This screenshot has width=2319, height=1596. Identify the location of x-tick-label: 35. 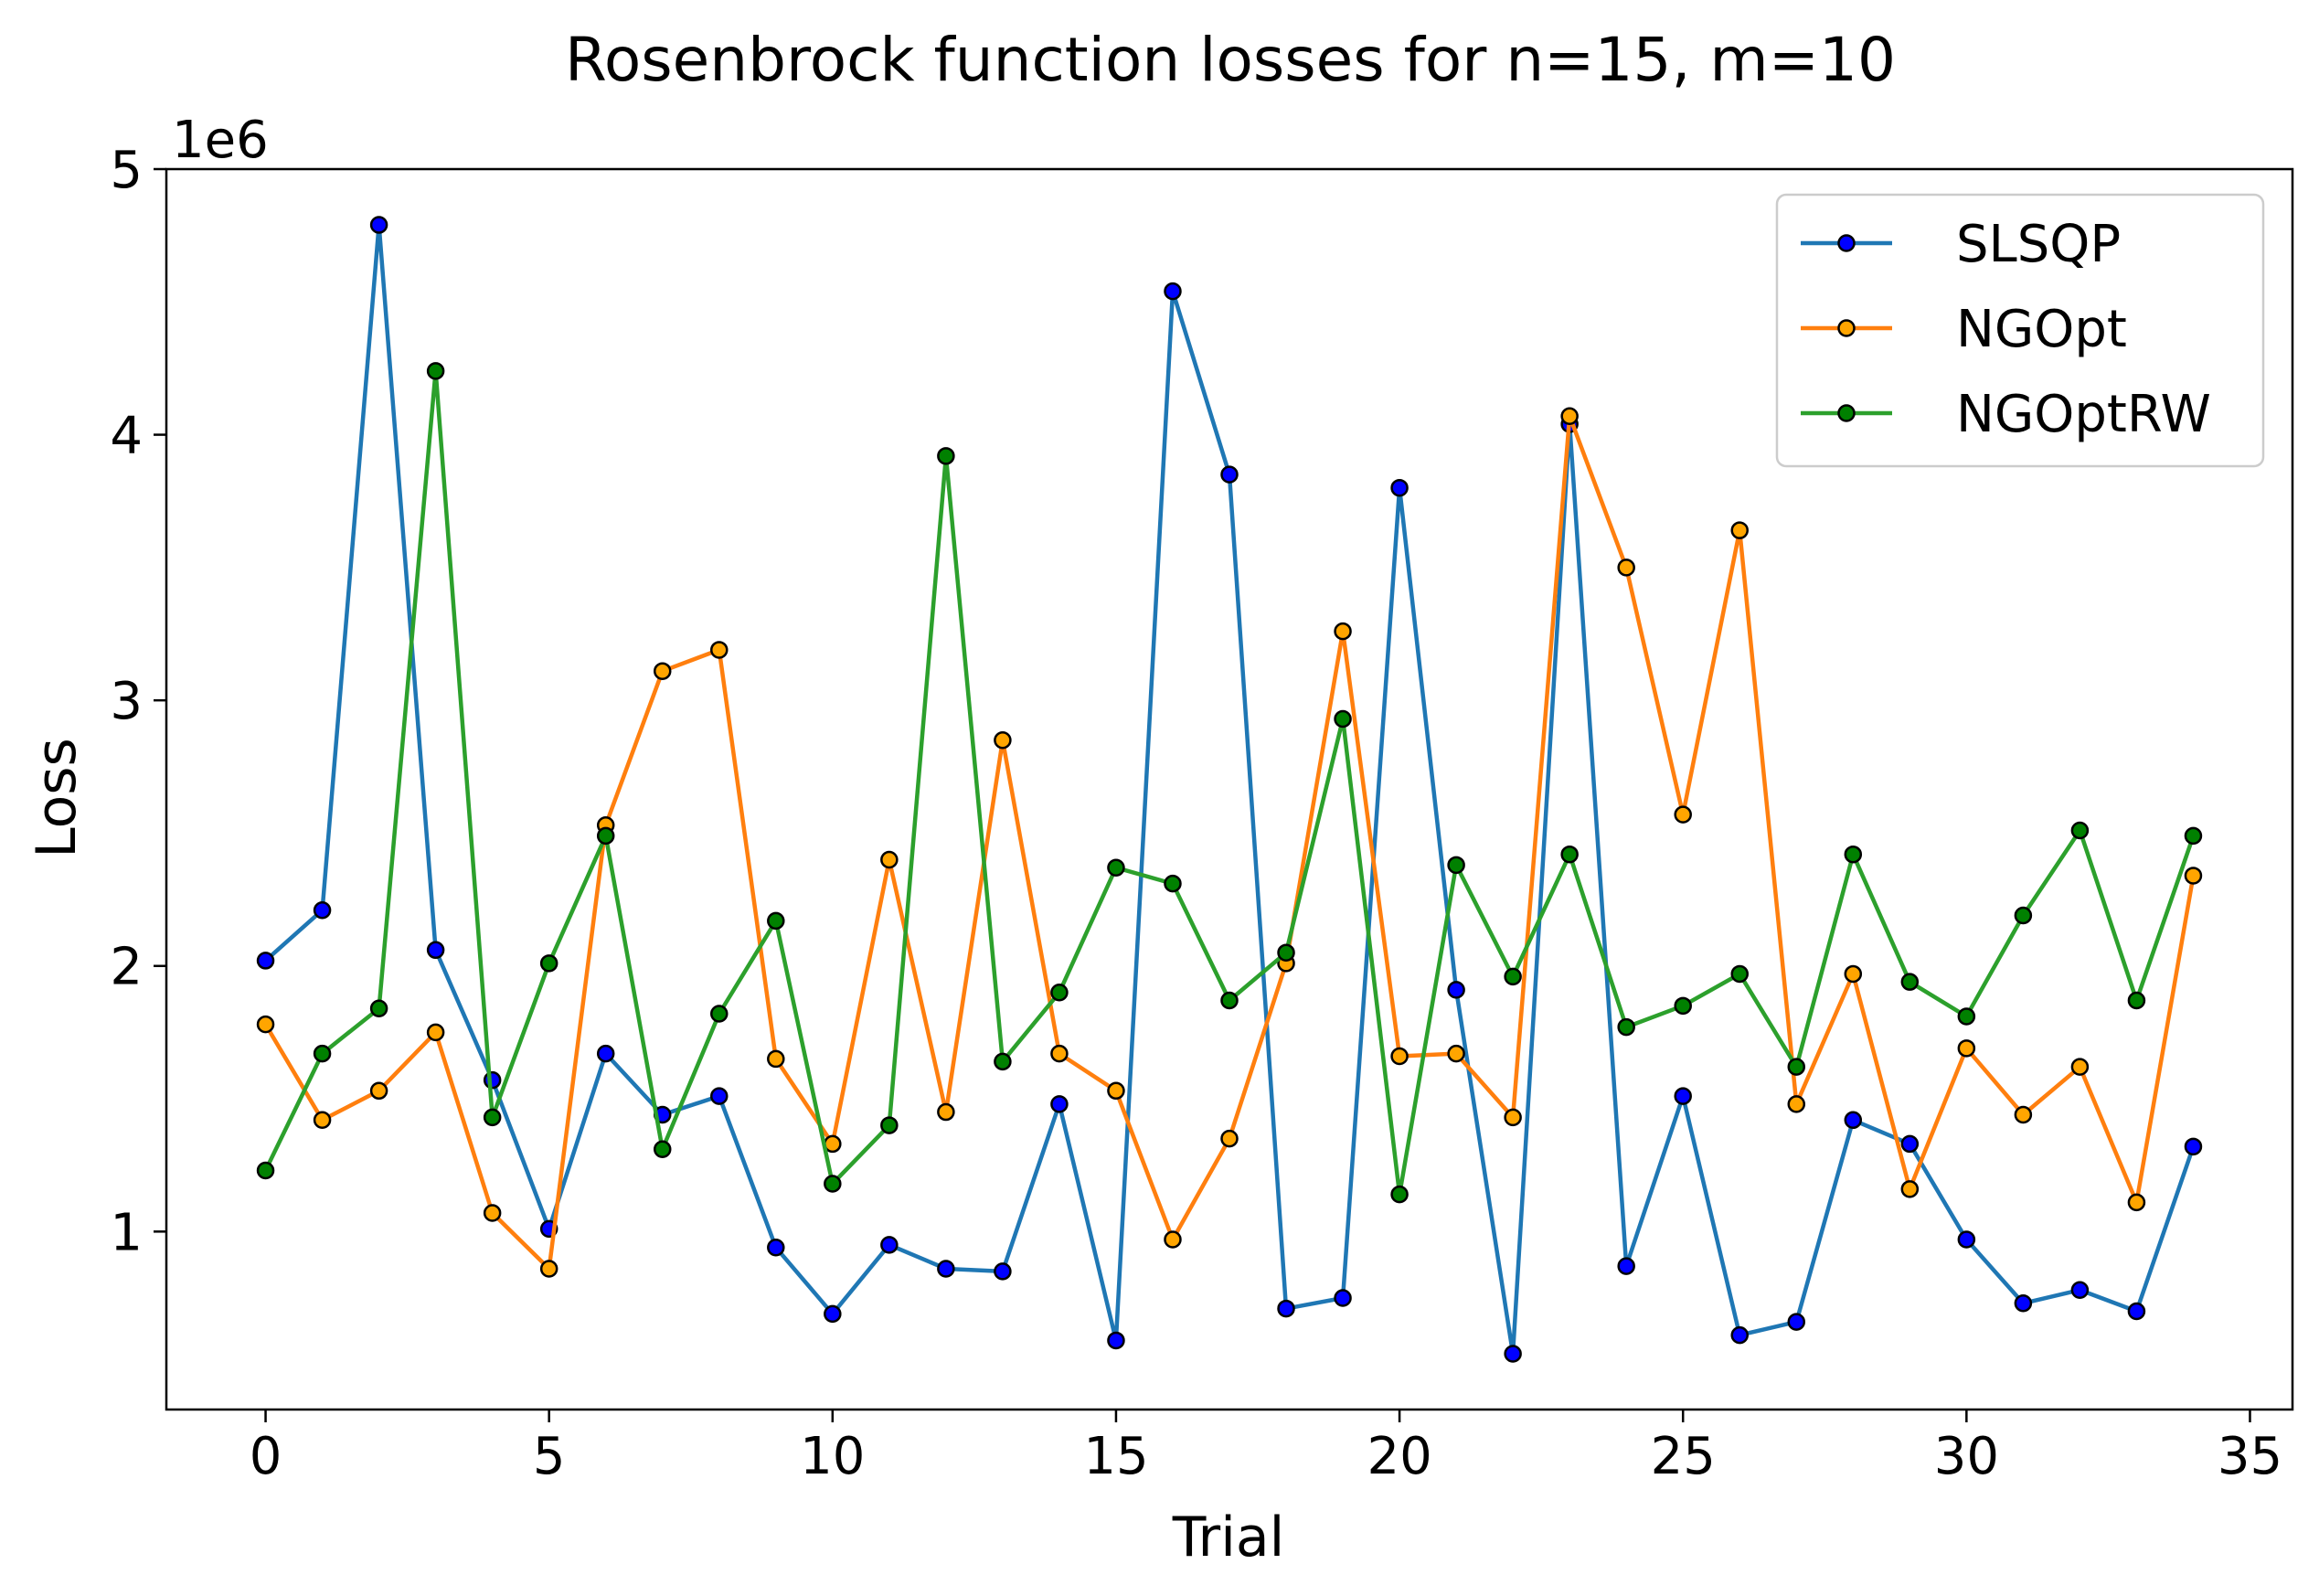
(2250, 1456).